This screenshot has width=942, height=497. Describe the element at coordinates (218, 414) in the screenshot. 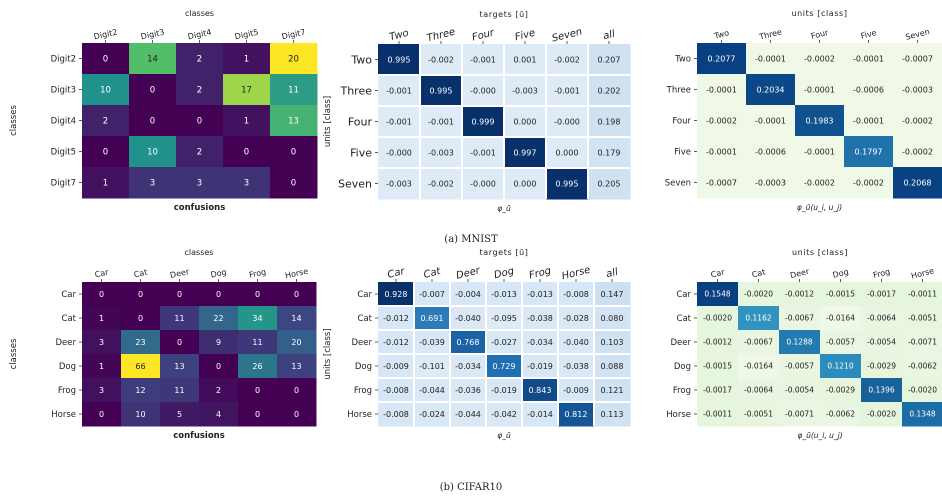

I see `cell-value-label: 4` at that location.